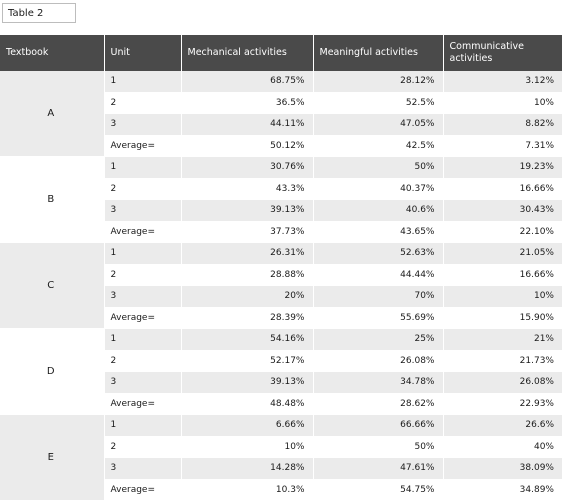  Describe the element at coordinates (502, 339) in the screenshot. I see `communicative-cell: 21%` at that location.